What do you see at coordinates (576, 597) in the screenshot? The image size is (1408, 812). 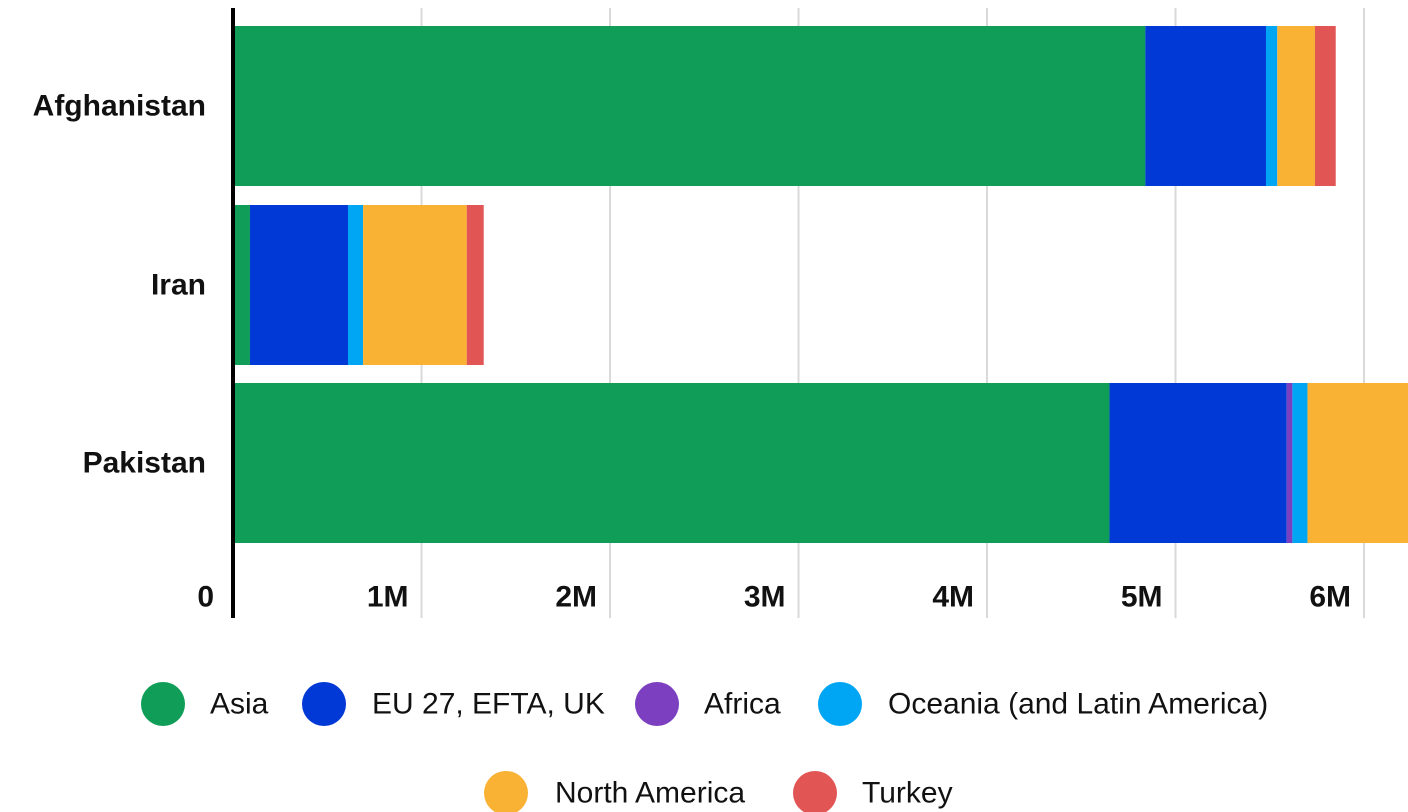 I see `x-tick-label: 2M` at bounding box center [576, 597].